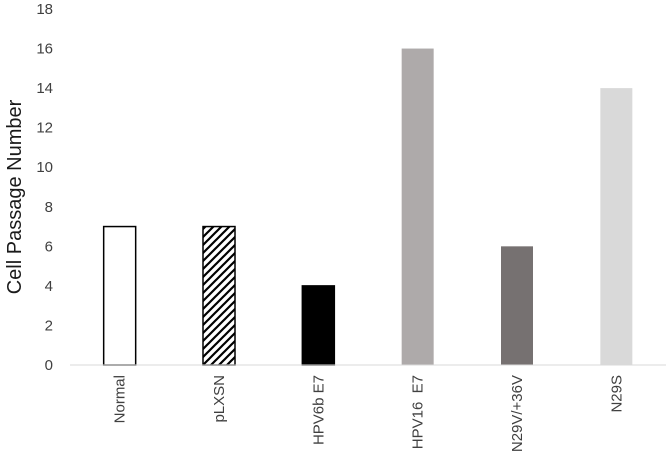 This screenshot has height=464, width=666. What do you see at coordinates (219, 399) in the screenshot?
I see `x-tick-label: pLXSN` at bounding box center [219, 399].